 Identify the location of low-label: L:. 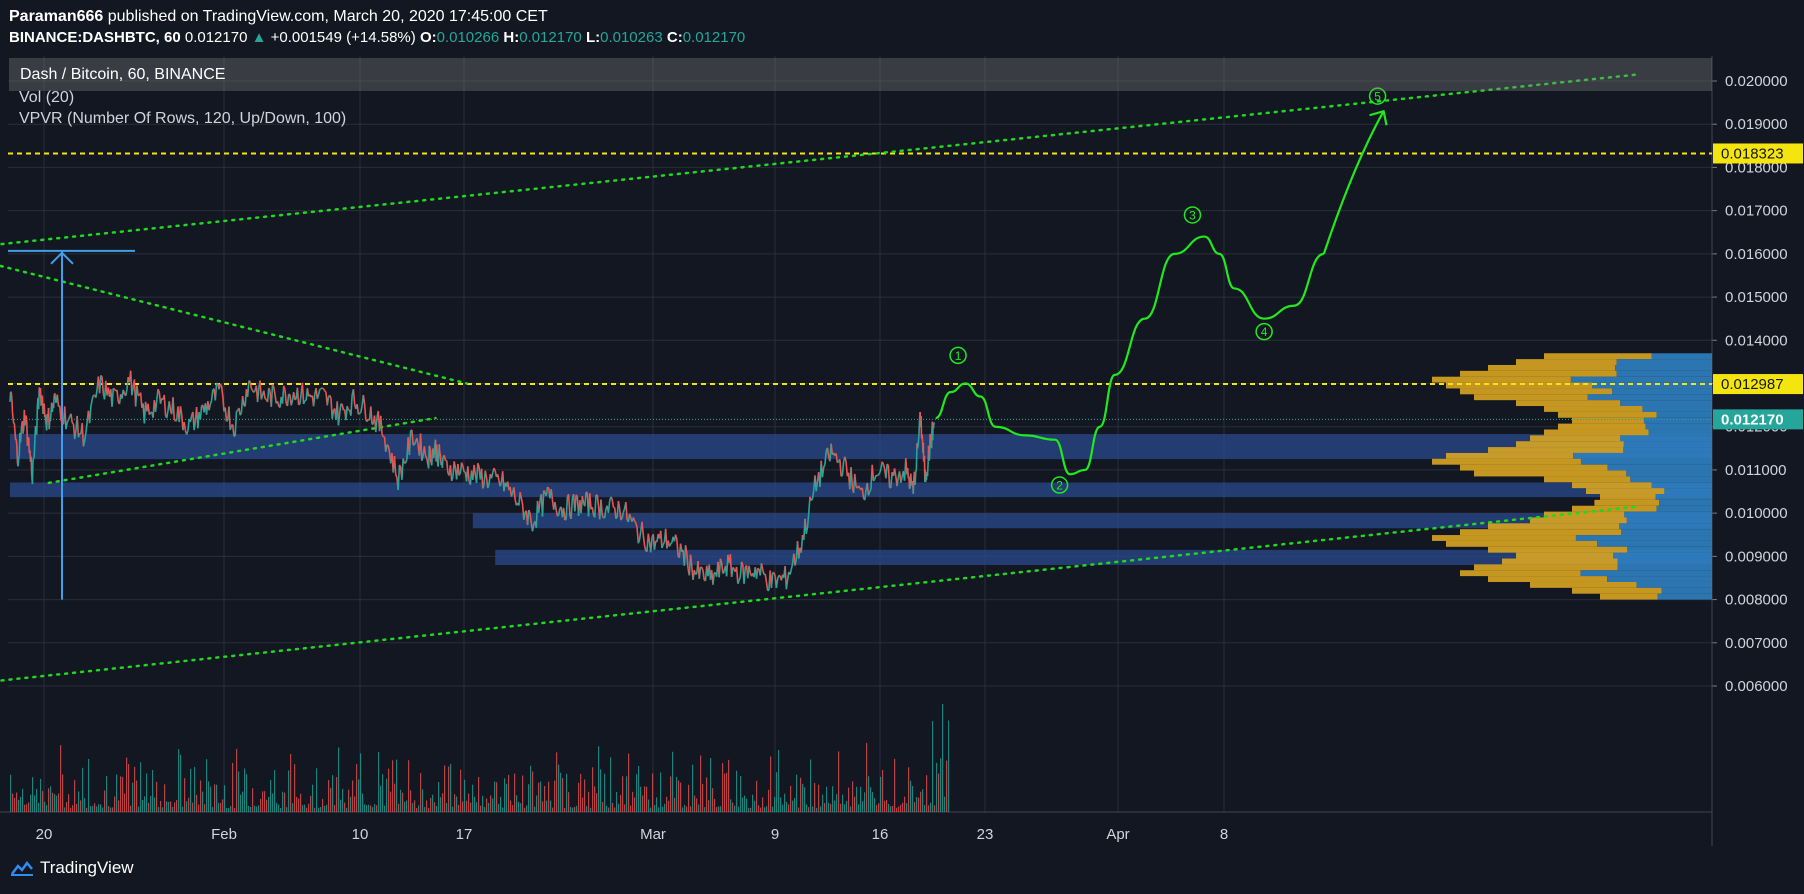
(593, 37).